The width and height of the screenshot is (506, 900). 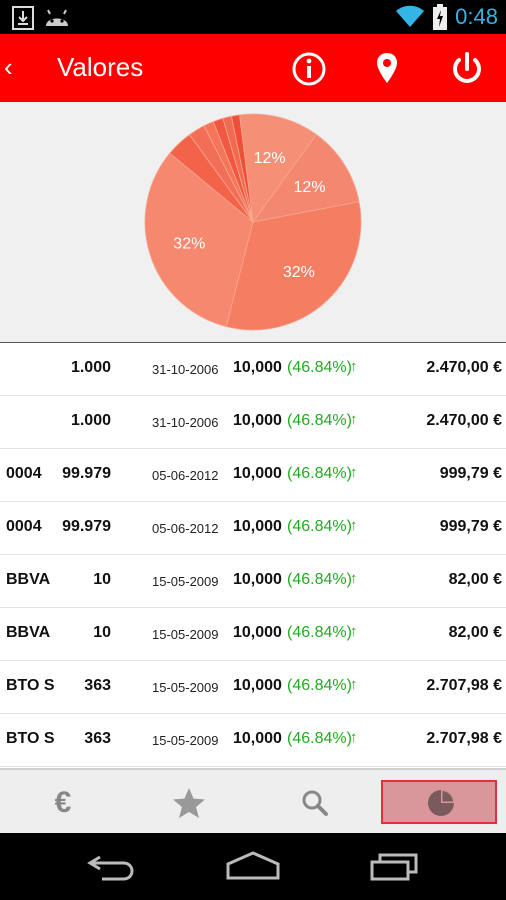 I want to click on euro-icon: €, so click(x=63, y=802).